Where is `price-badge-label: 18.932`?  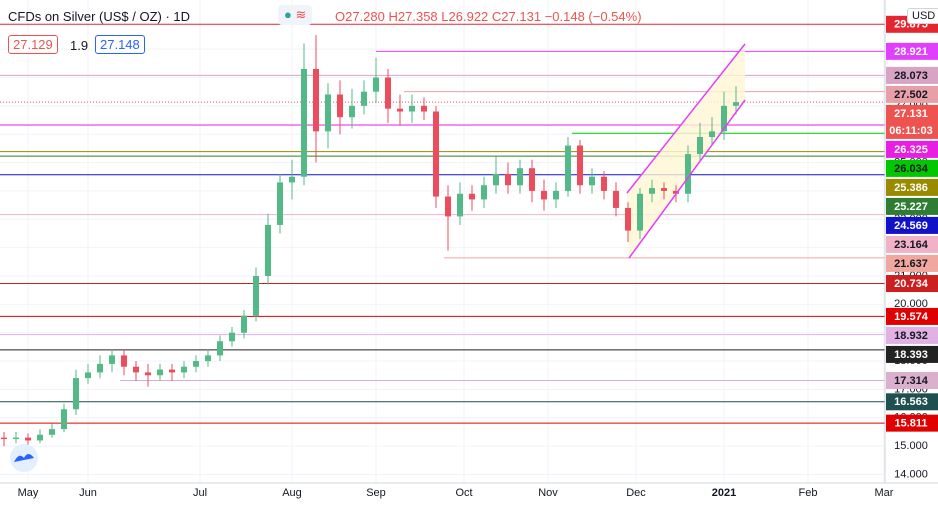 price-badge-label: 18.932 is located at coordinates (911, 336).